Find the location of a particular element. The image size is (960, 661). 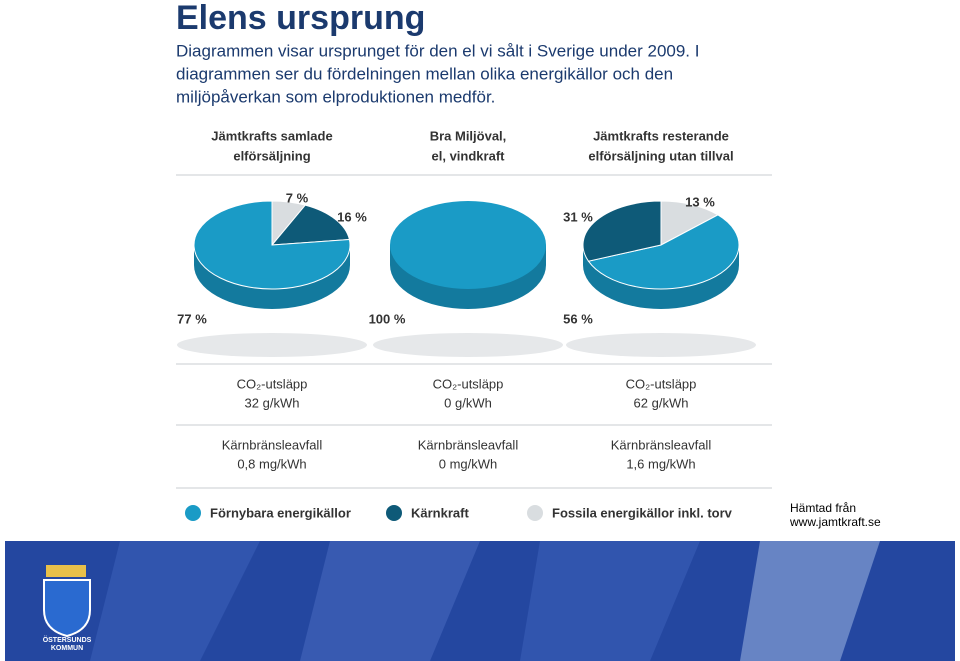

value-label: 77 % is located at coordinates (192, 318).